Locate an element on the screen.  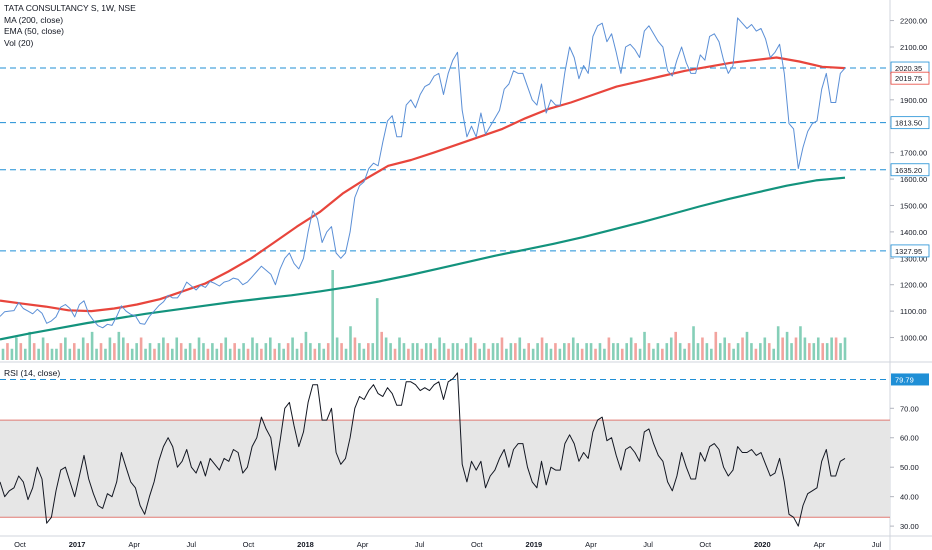
price-level-tag: 1635.20 is located at coordinates (908, 170).